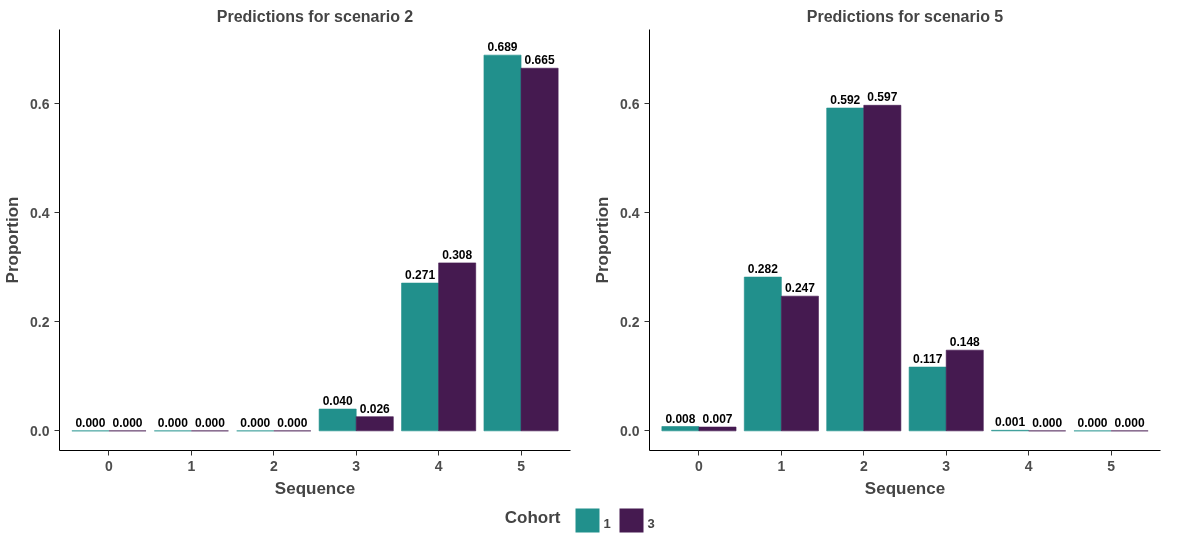  I want to click on data-label: 0.007, so click(717, 419).